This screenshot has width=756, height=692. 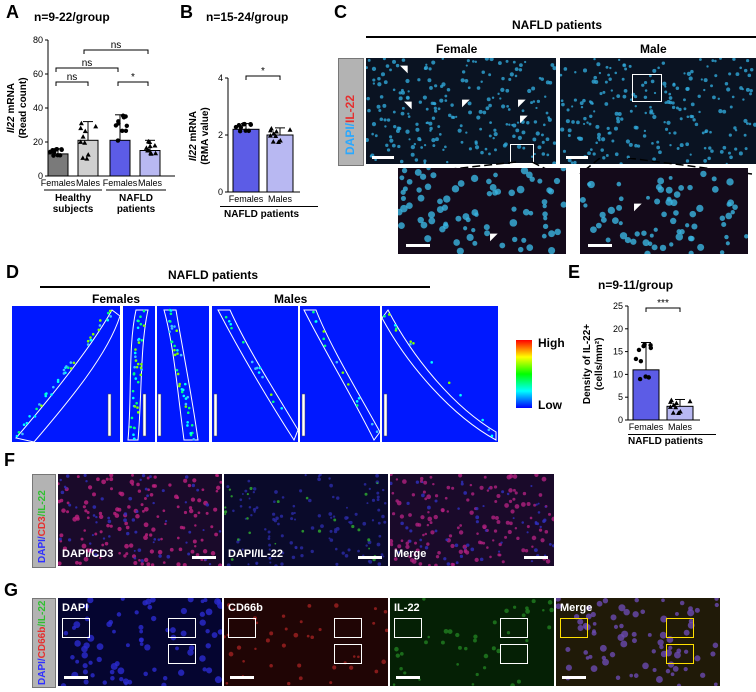 What do you see at coordinates (140, 520) in the screenshot?
I see `f-image-cd3: DAPI/CD3` at bounding box center [140, 520].